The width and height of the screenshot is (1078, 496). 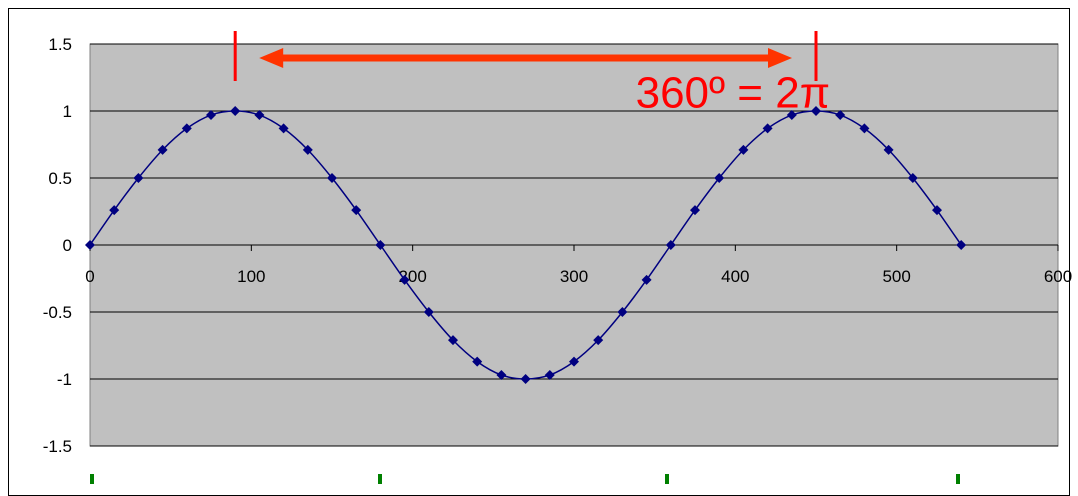 I want to click on x-tick-label: 0, so click(x=89, y=276).